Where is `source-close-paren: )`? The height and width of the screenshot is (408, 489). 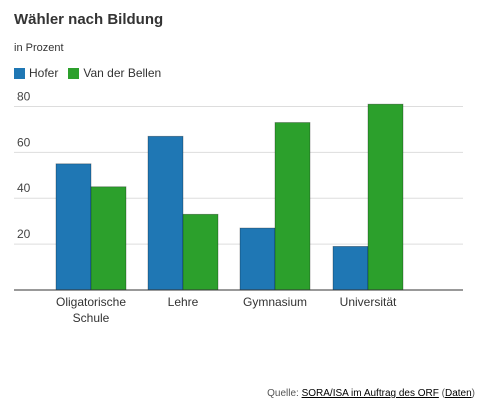
source-close-paren: ) is located at coordinates (473, 393).